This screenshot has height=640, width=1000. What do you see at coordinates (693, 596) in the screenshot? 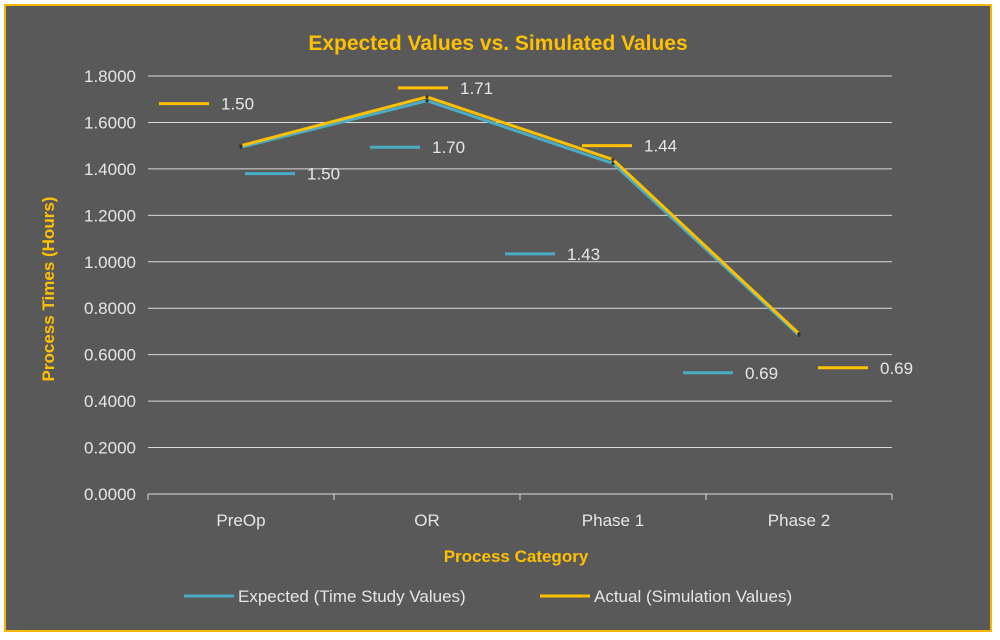
I see `legend-entry: Actual (Simulation Values)` at bounding box center [693, 596].